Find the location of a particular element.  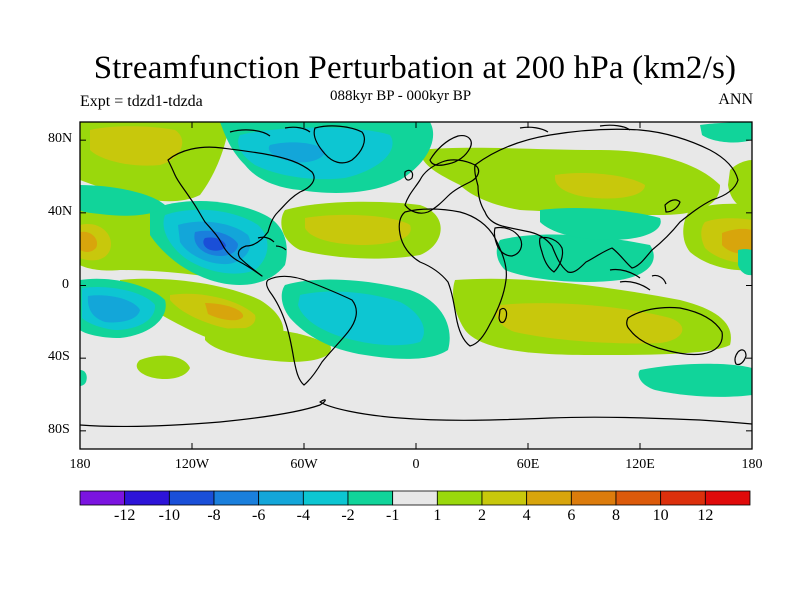

colorbar-label: -4 is located at coordinates (303, 515).